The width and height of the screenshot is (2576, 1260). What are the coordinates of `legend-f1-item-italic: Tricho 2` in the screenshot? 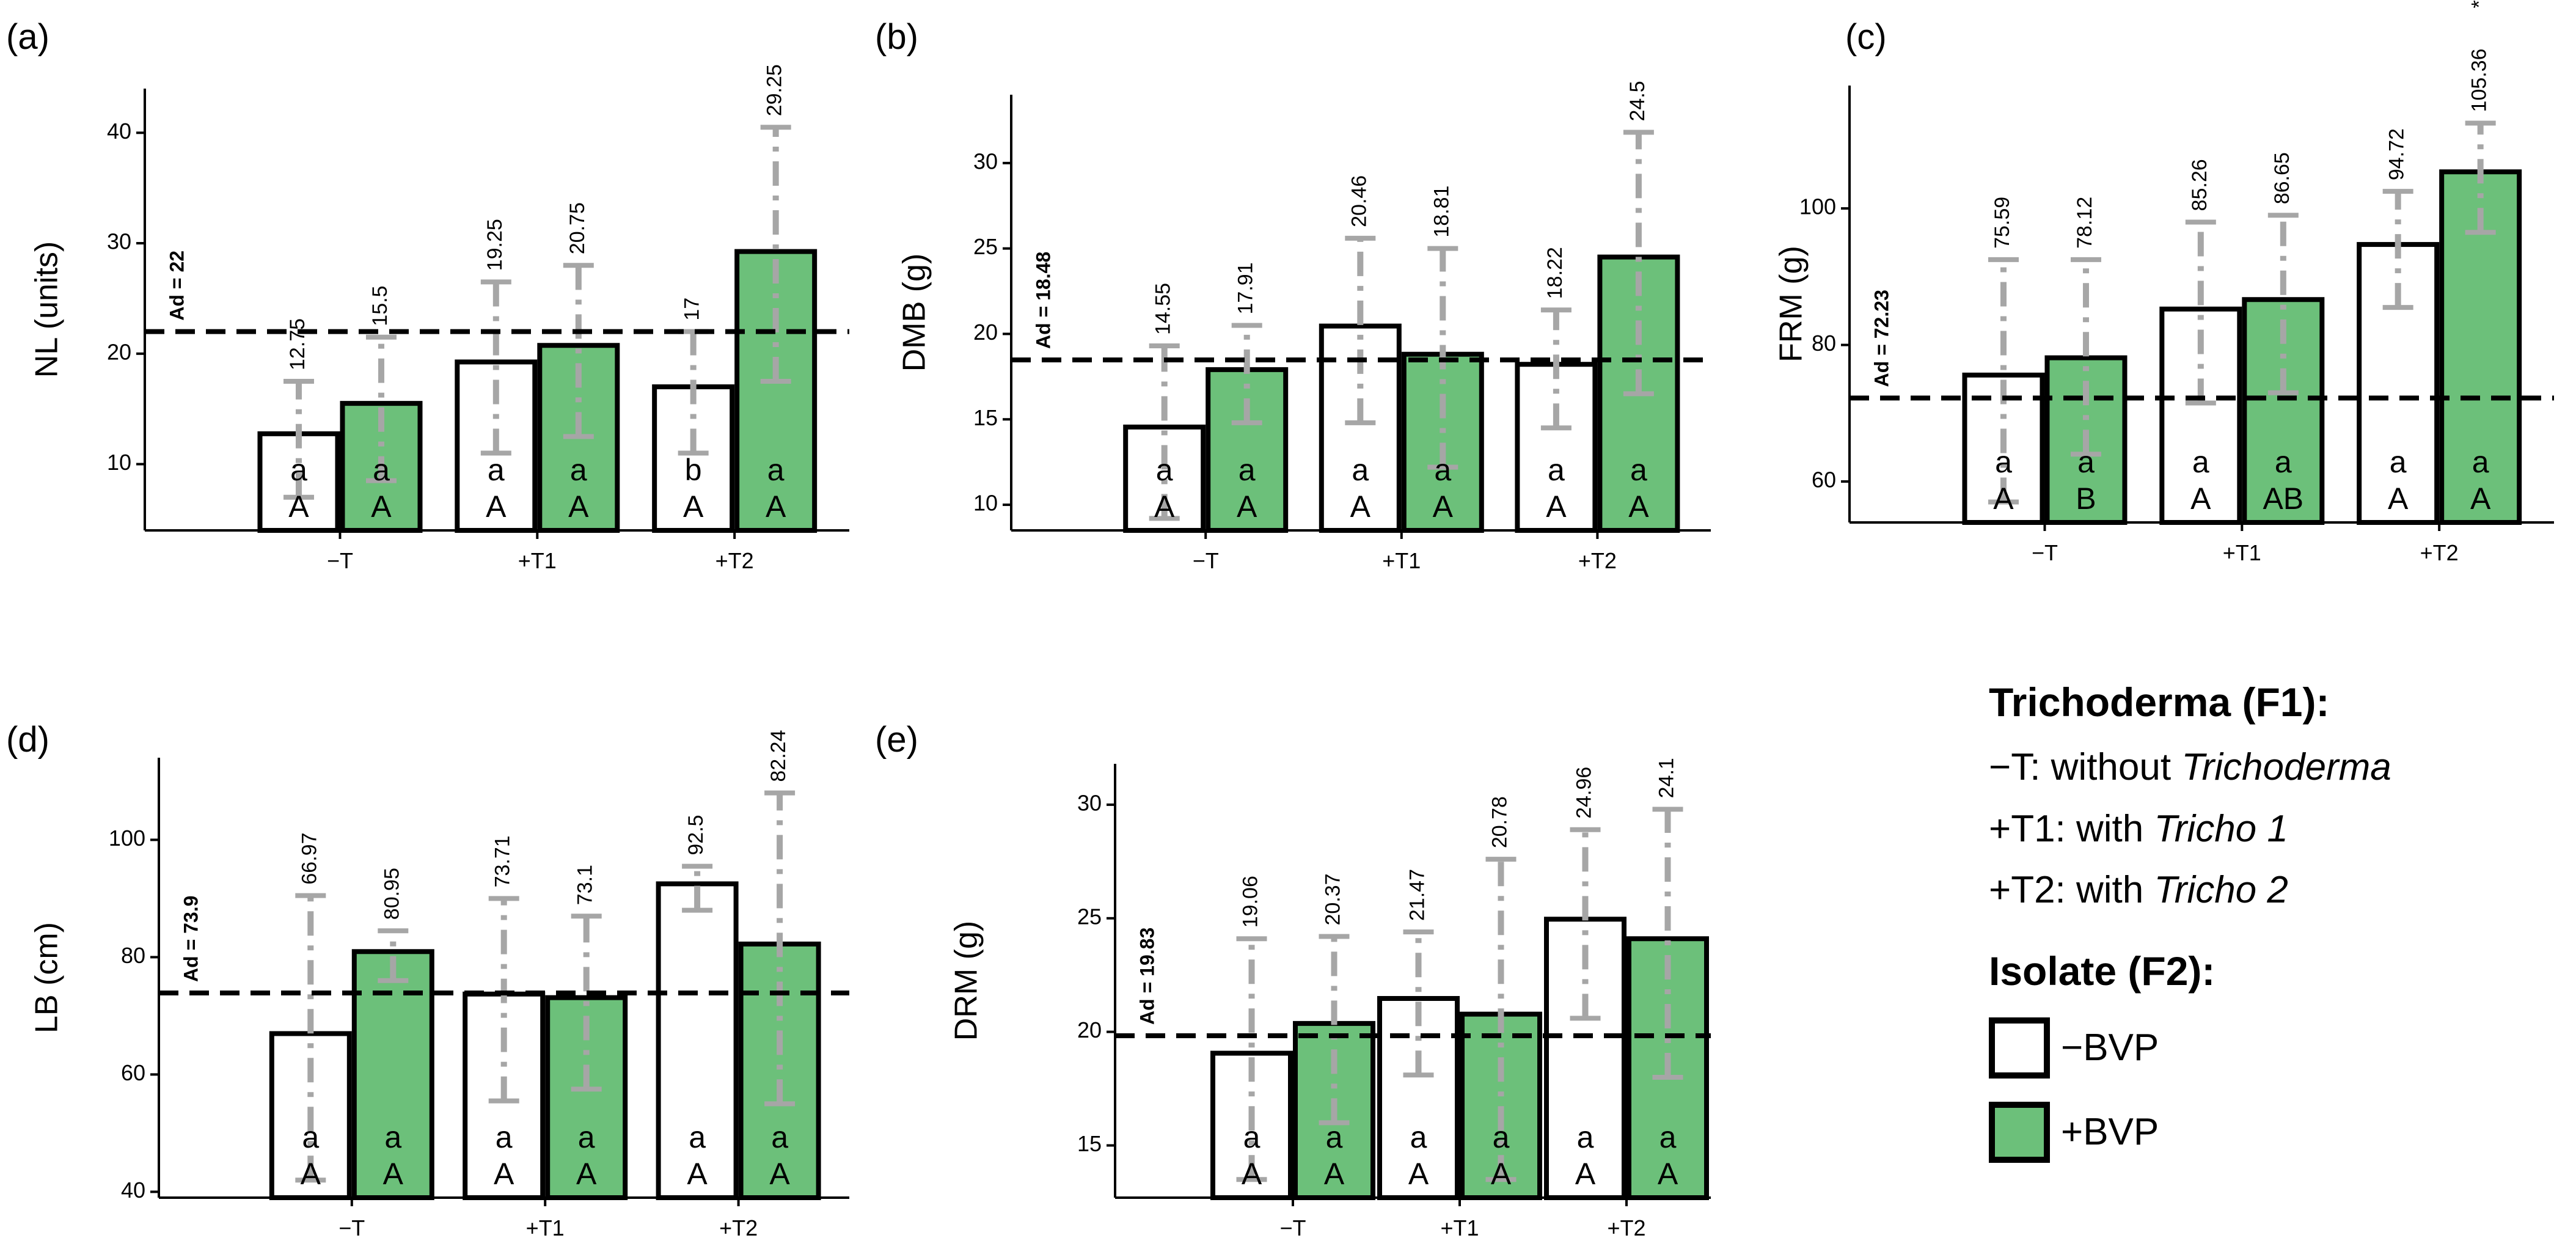 It's located at (2221, 889).